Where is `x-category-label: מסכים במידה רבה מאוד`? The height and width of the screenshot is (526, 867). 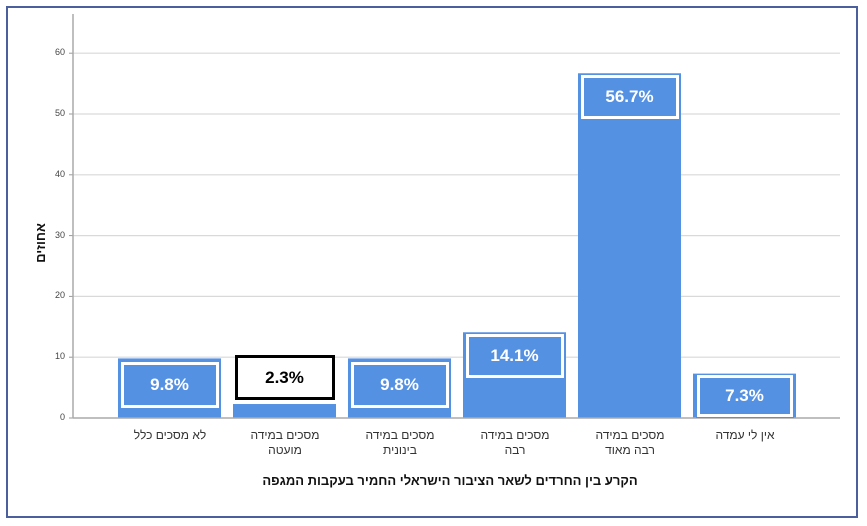 x-category-label: מסכים במידה רבה מאוד is located at coordinates (630, 443).